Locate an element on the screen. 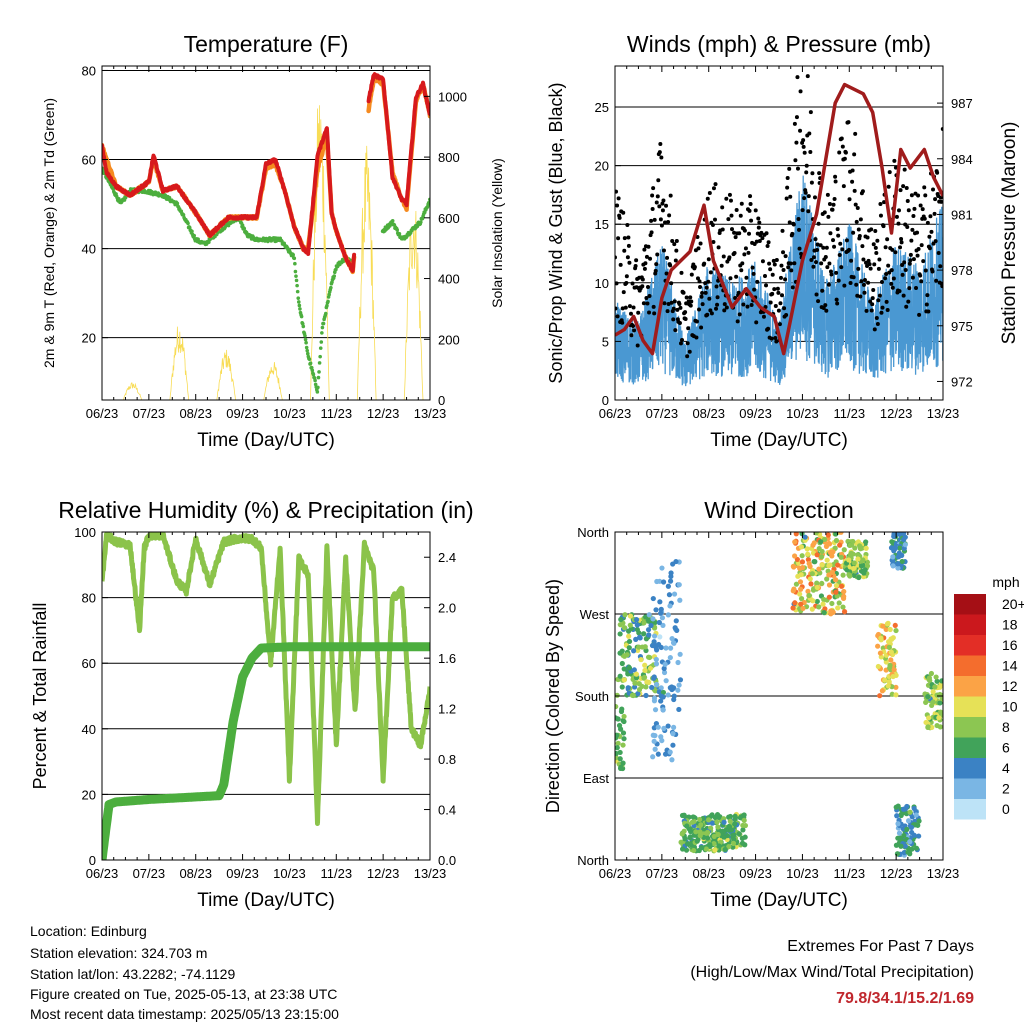 This screenshot has width=1024, height=1024. wind-direction-plot-area is located at coordinates (779, 695).